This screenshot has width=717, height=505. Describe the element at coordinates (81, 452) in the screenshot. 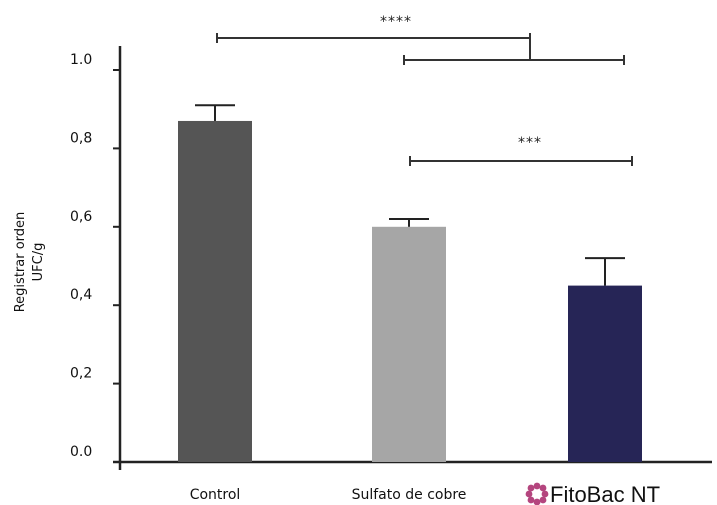

I see `y-tick-label: 0.0` at that location.